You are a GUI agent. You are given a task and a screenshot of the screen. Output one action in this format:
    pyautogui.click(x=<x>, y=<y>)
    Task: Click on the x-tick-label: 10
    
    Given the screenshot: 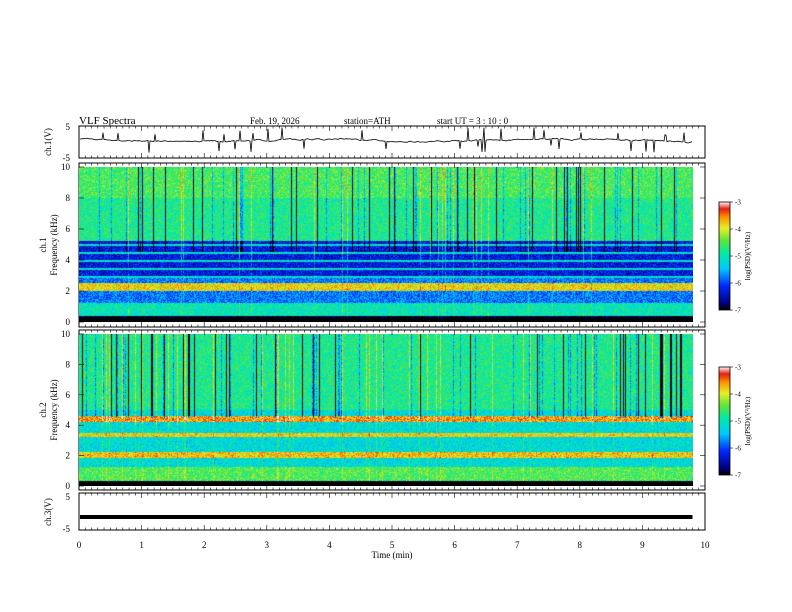 What is the action you would take?
    pyautogui.click(x=706, y=545)
    